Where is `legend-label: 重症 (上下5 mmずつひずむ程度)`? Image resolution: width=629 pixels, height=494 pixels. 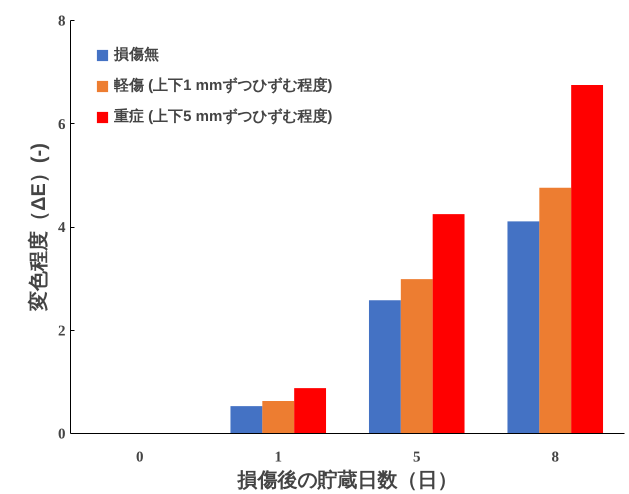
legend-label: 重症 (上下5 mmずつひずむ程度) is located at coordinates (223, 116).